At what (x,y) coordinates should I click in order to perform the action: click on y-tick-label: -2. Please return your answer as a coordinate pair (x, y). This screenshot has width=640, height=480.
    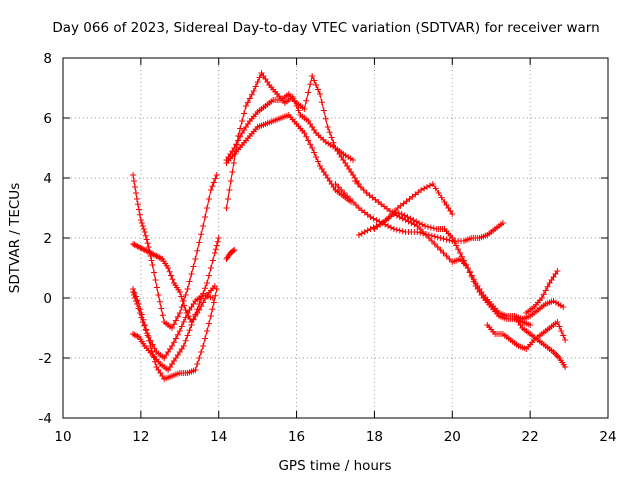
    Looking at the image, I should click on (45, 359).